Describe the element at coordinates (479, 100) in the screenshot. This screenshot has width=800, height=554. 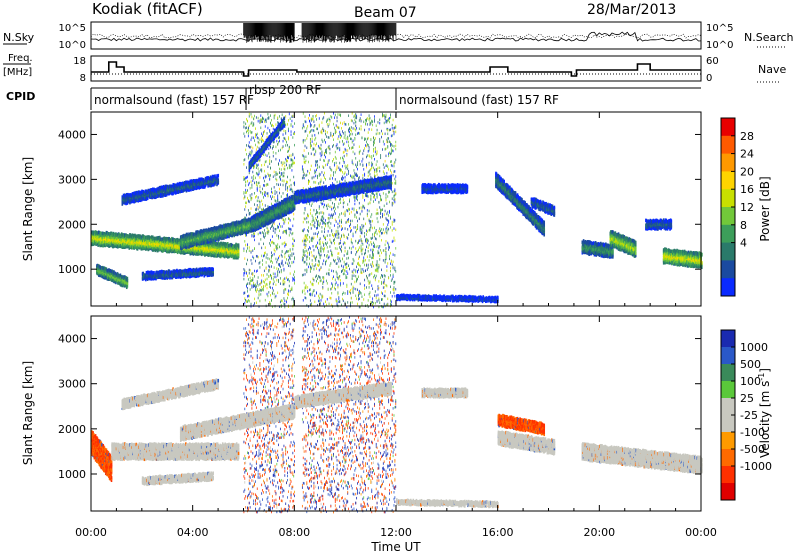
I see `cpid-segment-label: normalsound (fast) 157 RF` at that location.